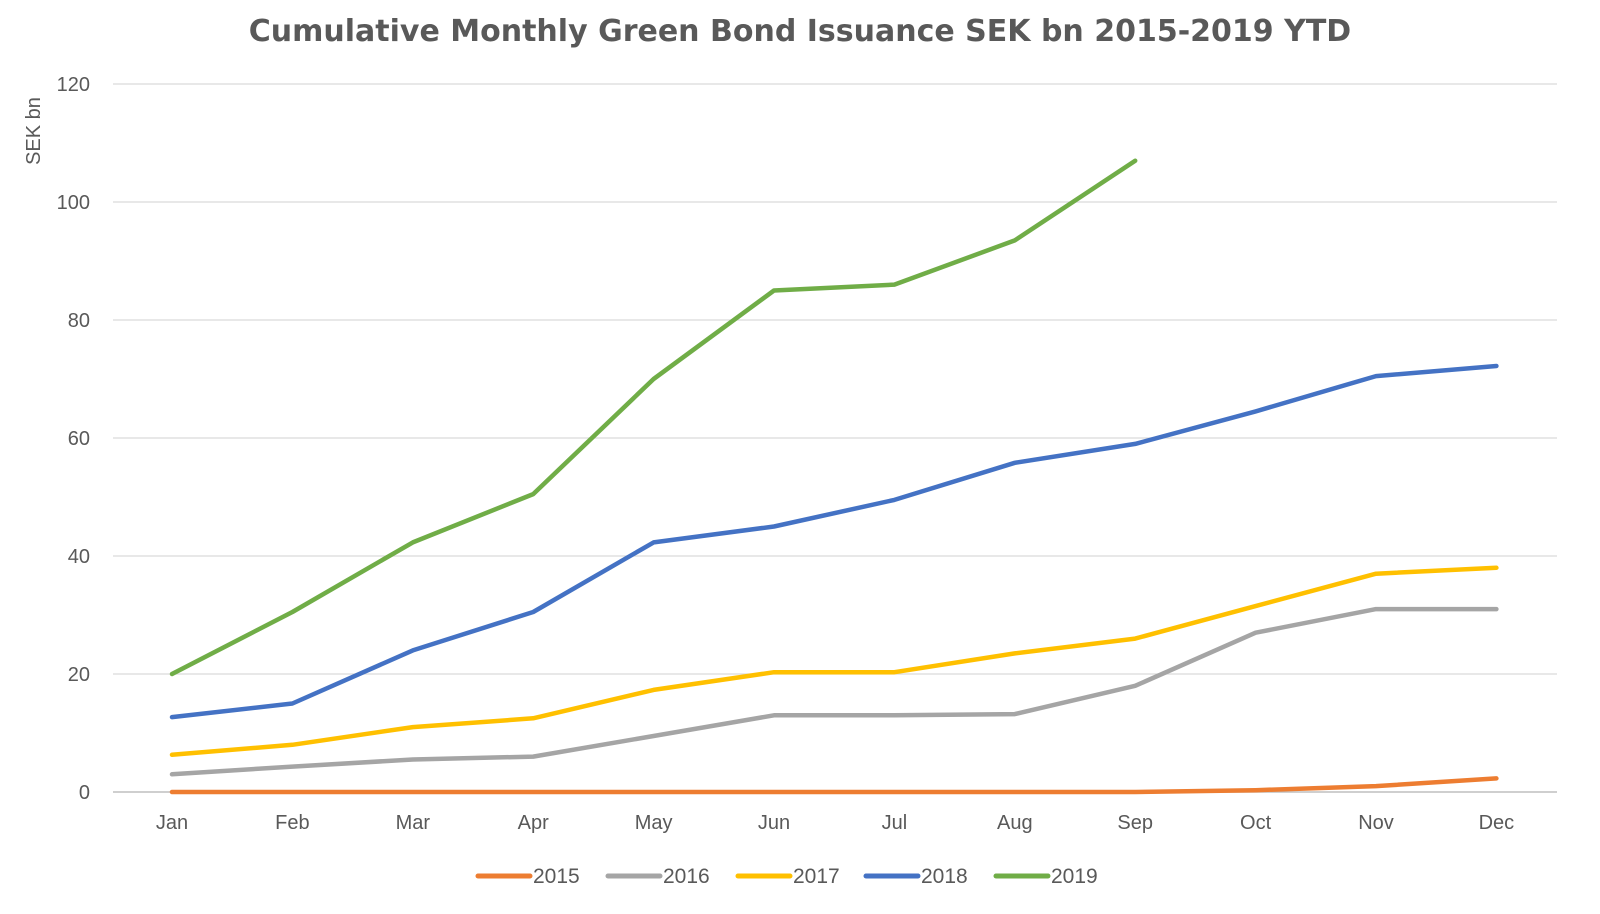 This screenshot has height=914, width=1600. What do you see at coordinates (686, 876) in the screenshot?
I see `legend-label-2016: 2016` at bounding box center [686, 876].